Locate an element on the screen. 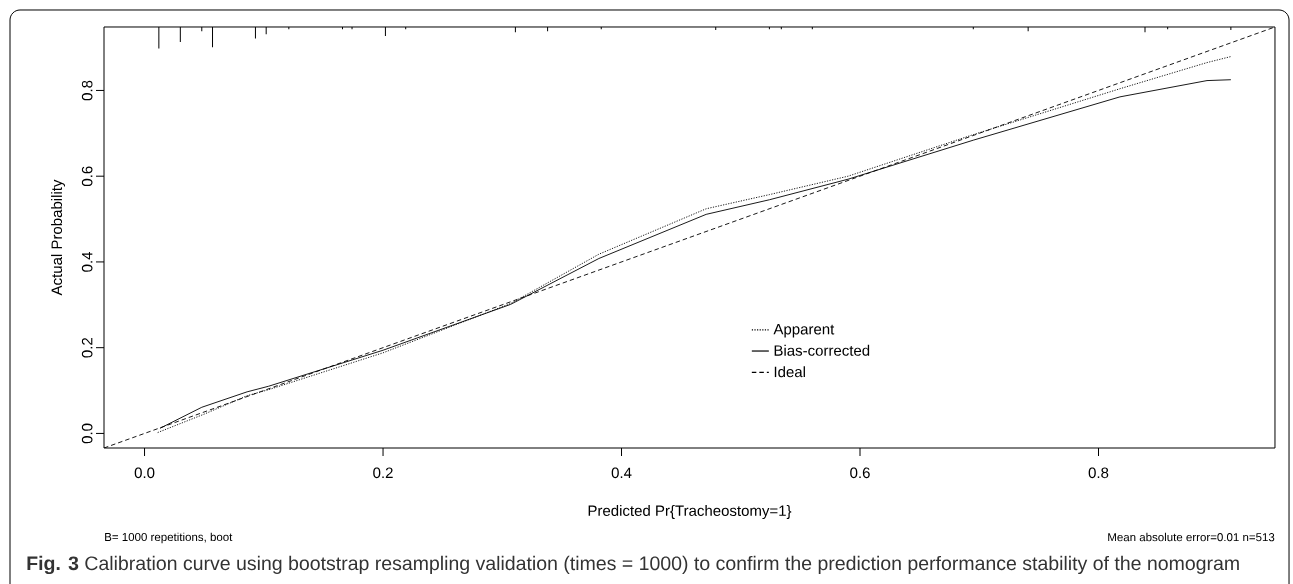 The image size is (1293, 584). x-tick-label: 0.0 is located at coordinates (144, 473).